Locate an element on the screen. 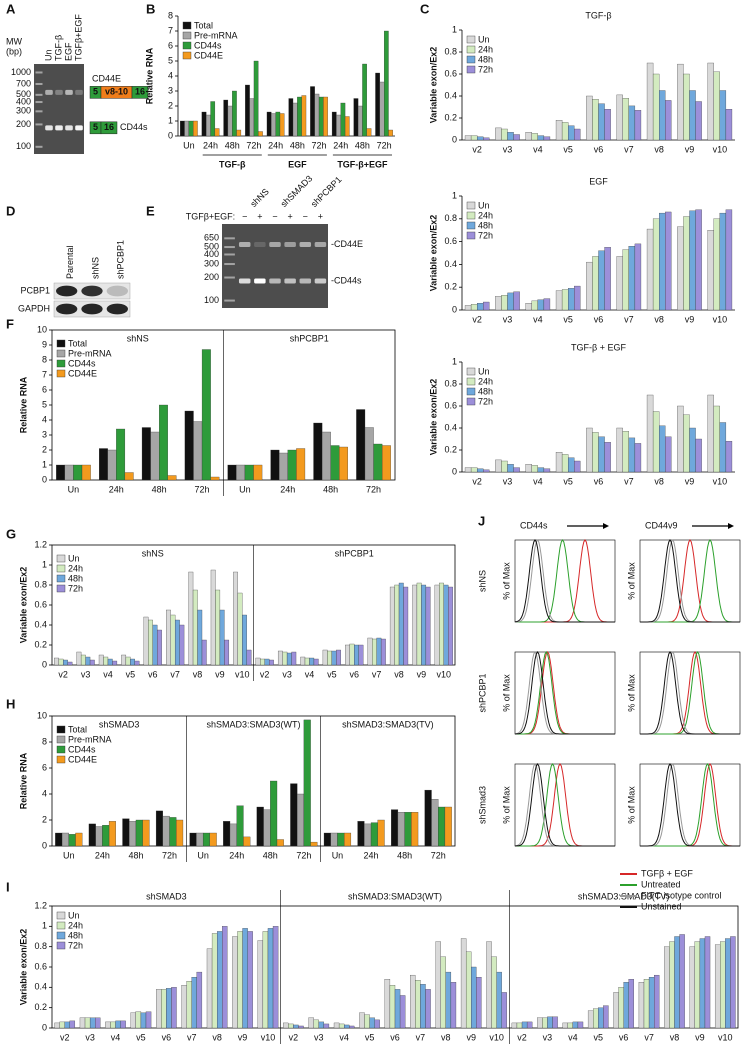 Image resolution: width=743 pixels, height=1050 pixels. legend-label: Total is located at coordinates (77, 729).